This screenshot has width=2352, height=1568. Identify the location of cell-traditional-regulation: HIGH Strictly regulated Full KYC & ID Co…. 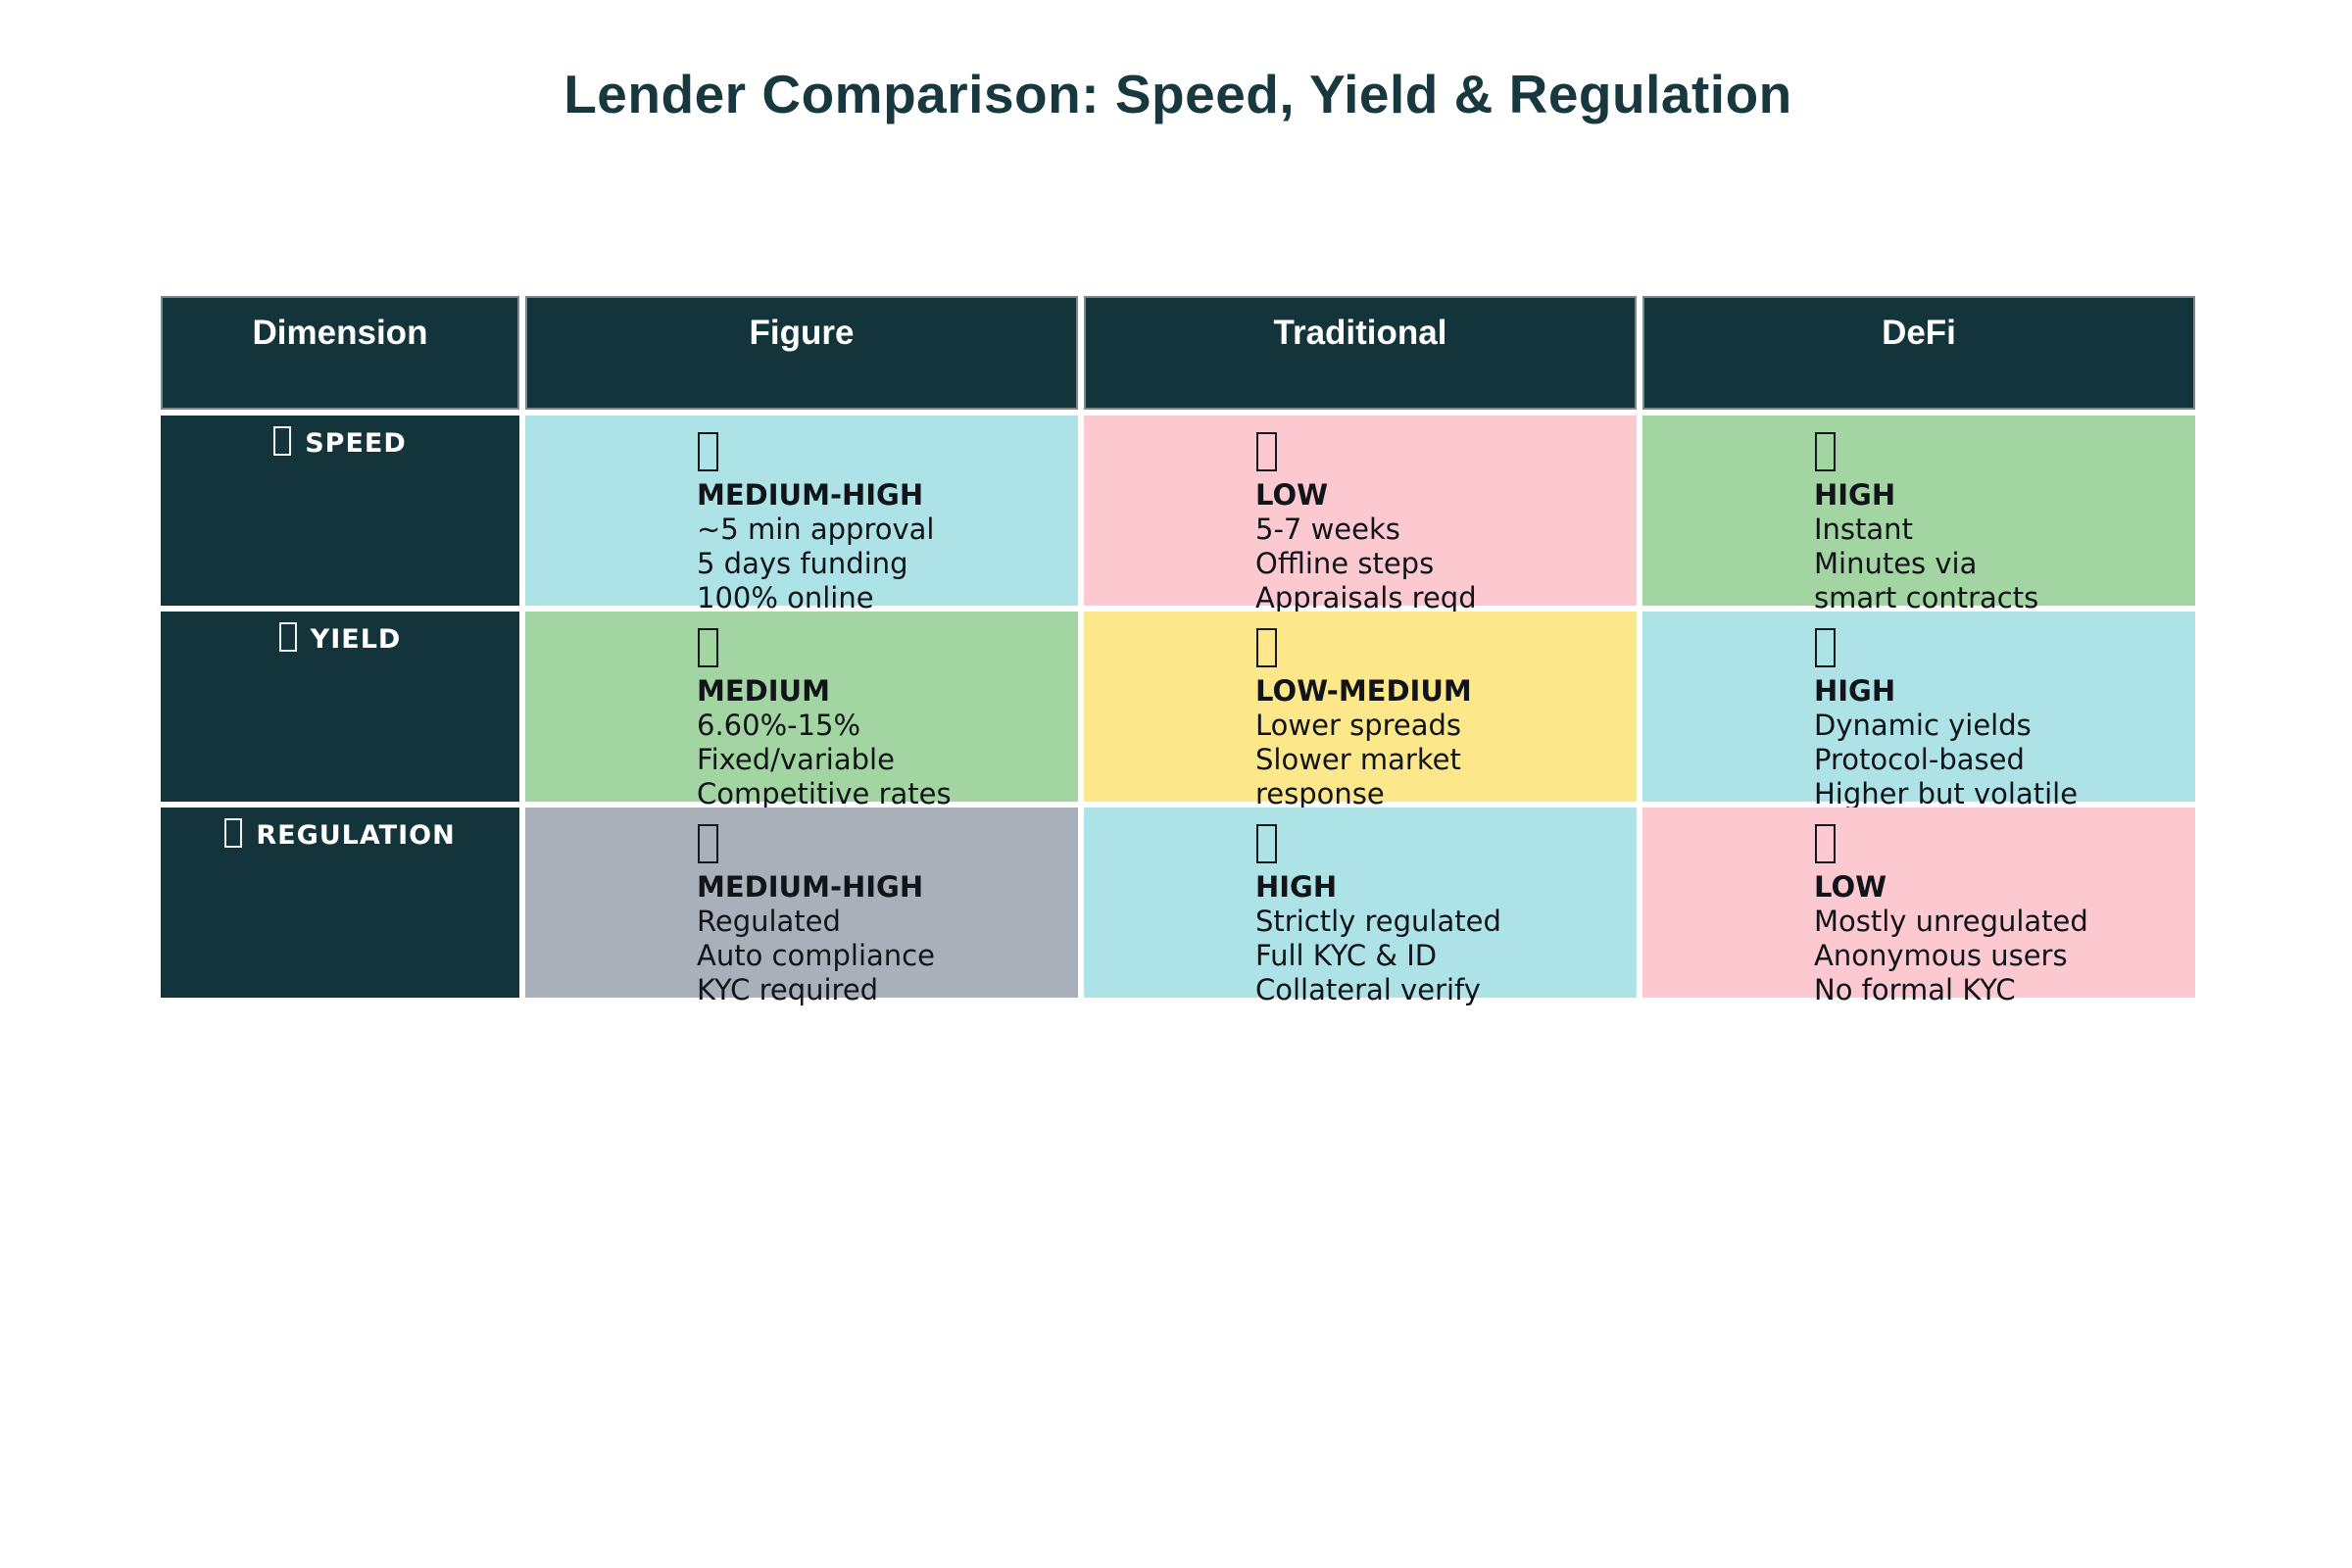
(1360, 907).